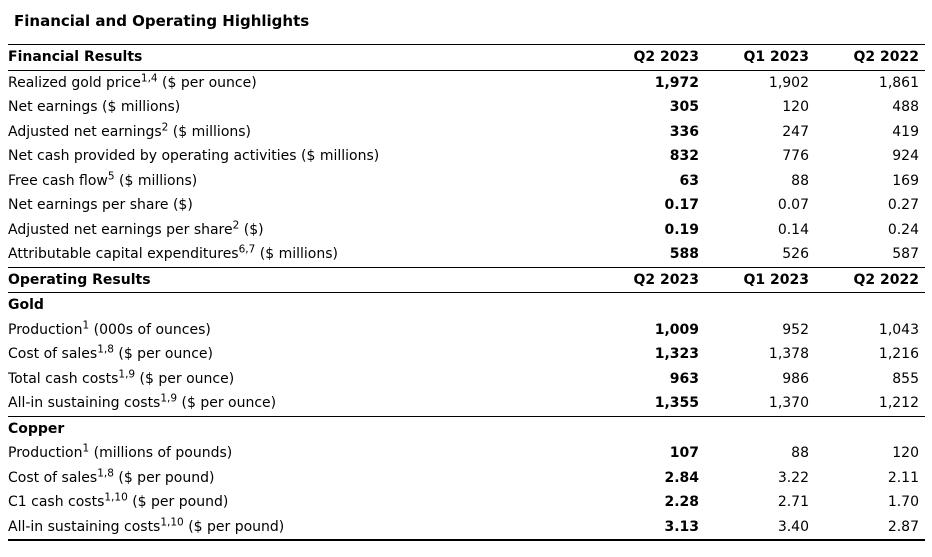 The height and width of the screenshot is (557, 932). What do you see at coordinates (298, 57) in the screenshot?
I see `section-title: Financial Results` at bounding box center [298, 57].